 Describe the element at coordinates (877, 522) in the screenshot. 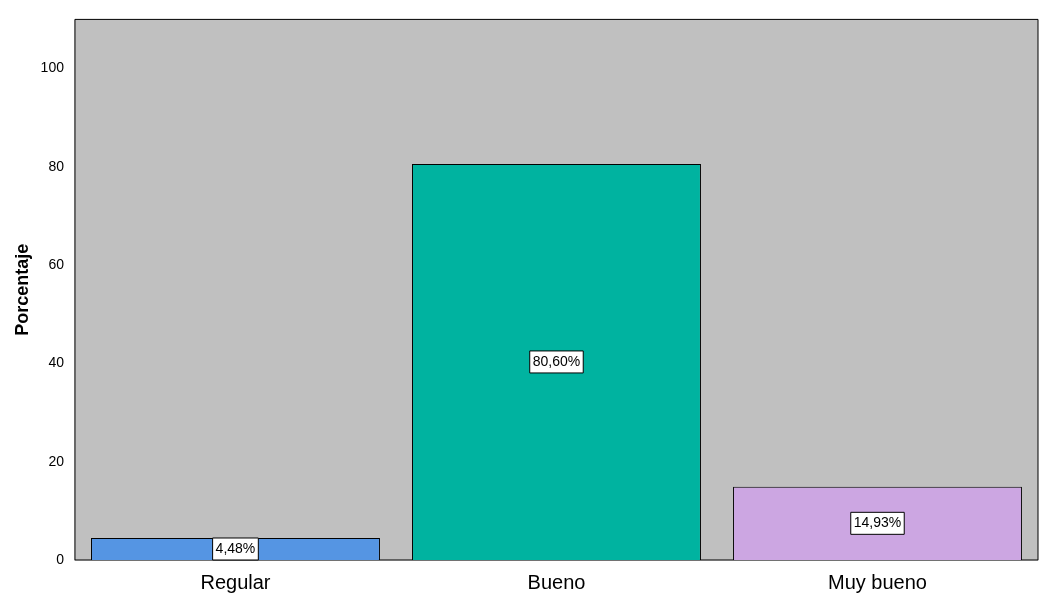

I see `data-label: 14,93%` at that location.